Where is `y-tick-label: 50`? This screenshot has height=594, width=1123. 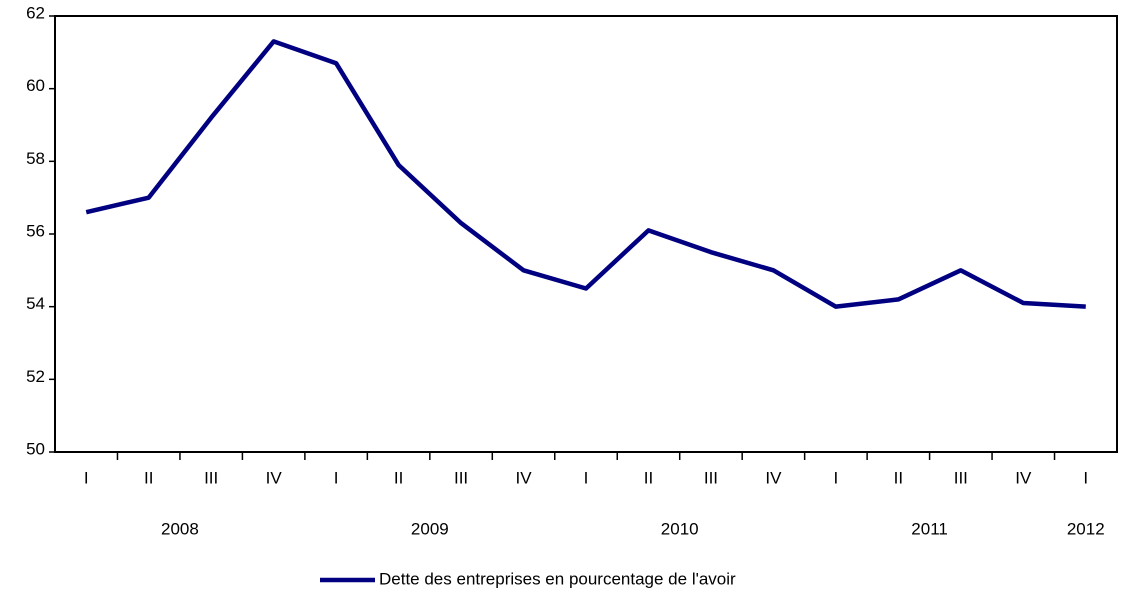 y-tick-label: 50 is located at coordinates (35, 448).